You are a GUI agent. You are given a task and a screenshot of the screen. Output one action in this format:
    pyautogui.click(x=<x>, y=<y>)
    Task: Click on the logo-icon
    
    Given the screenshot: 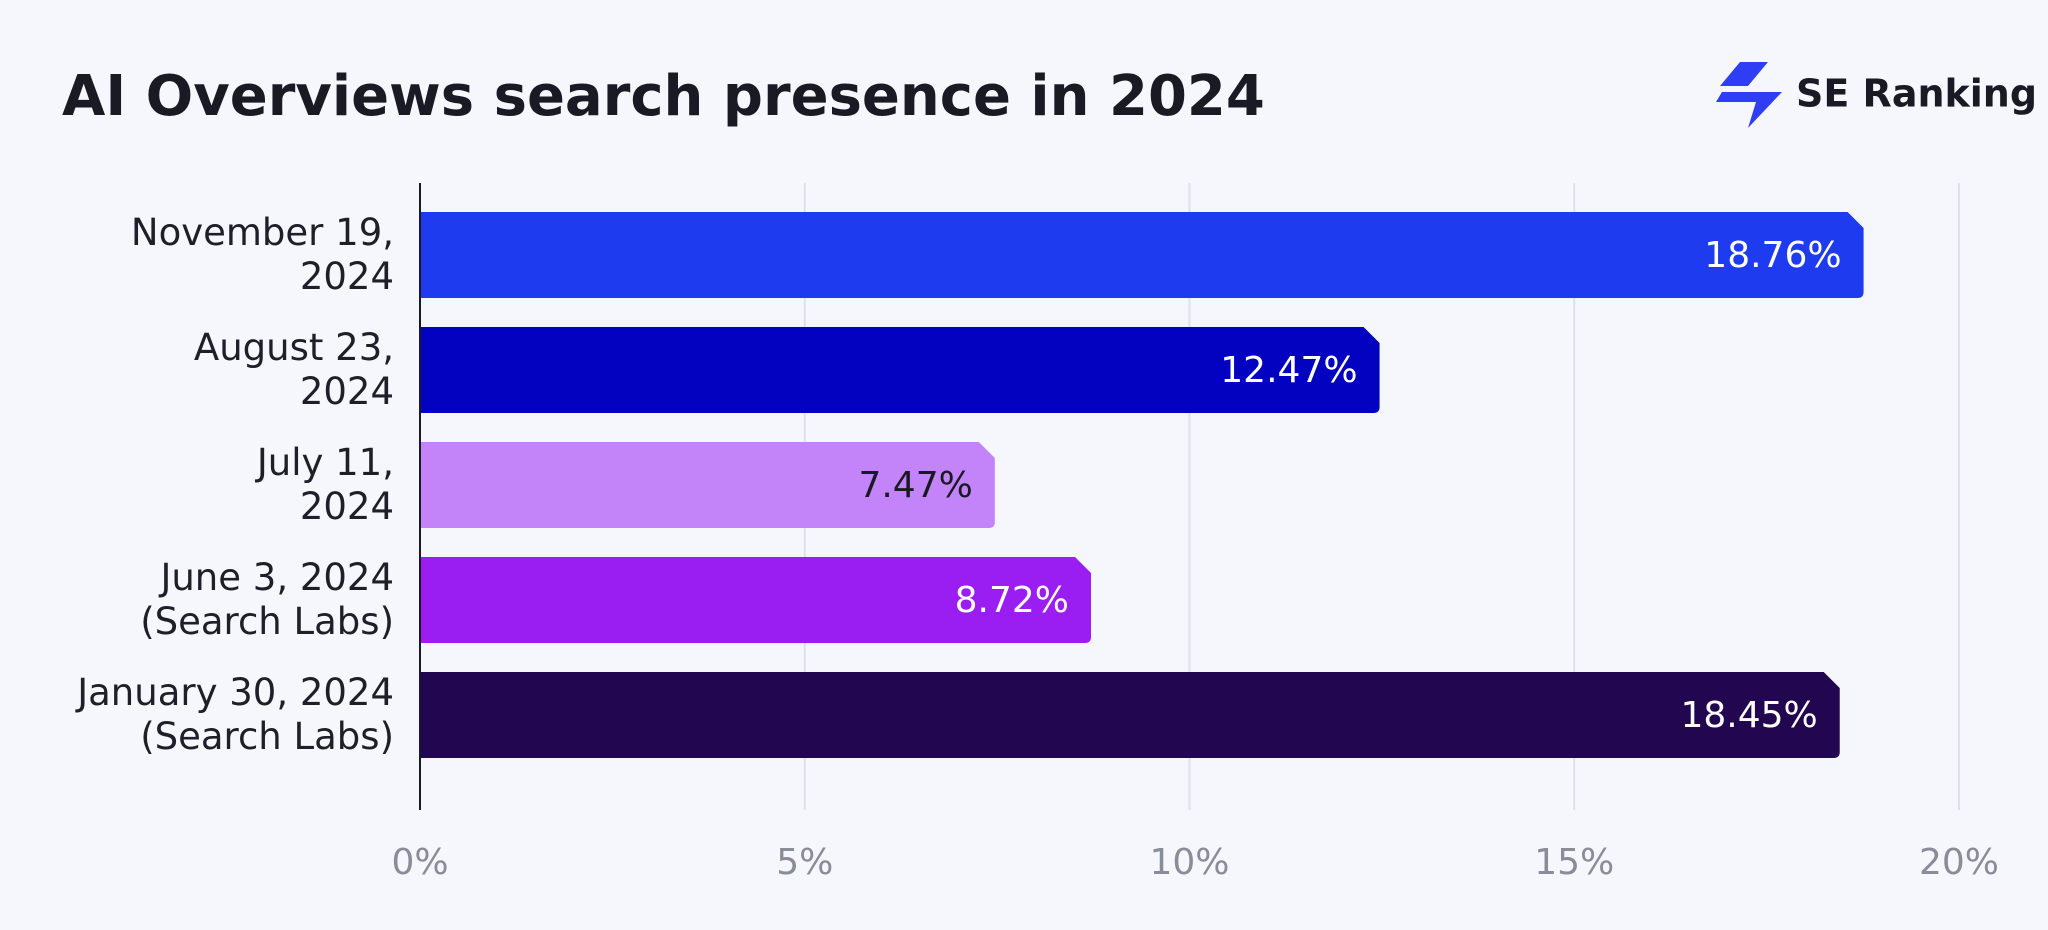 What is the action you would take?
    pyautogui.click(x=1749, y=95)
    